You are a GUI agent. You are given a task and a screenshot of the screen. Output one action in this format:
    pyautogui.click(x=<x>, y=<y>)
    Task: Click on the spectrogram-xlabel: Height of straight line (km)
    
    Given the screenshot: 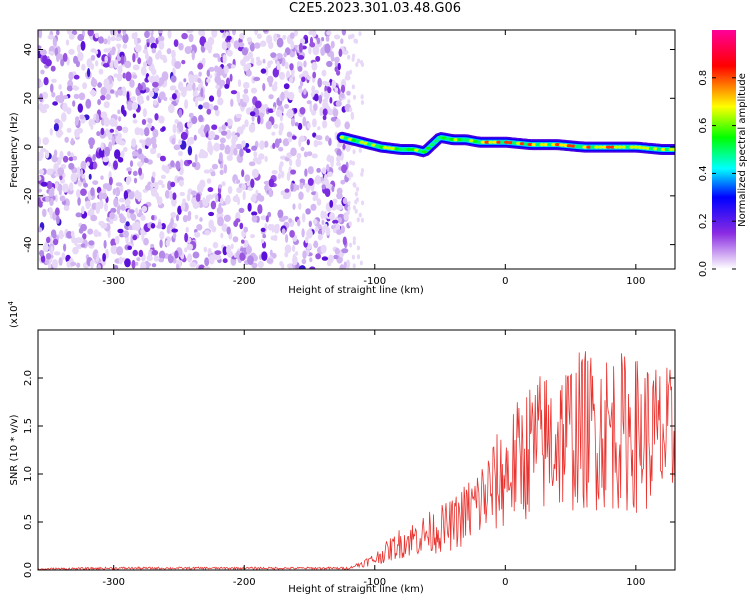 What is the action you would take?
    pyautogui.click(x=356, y=290)
    